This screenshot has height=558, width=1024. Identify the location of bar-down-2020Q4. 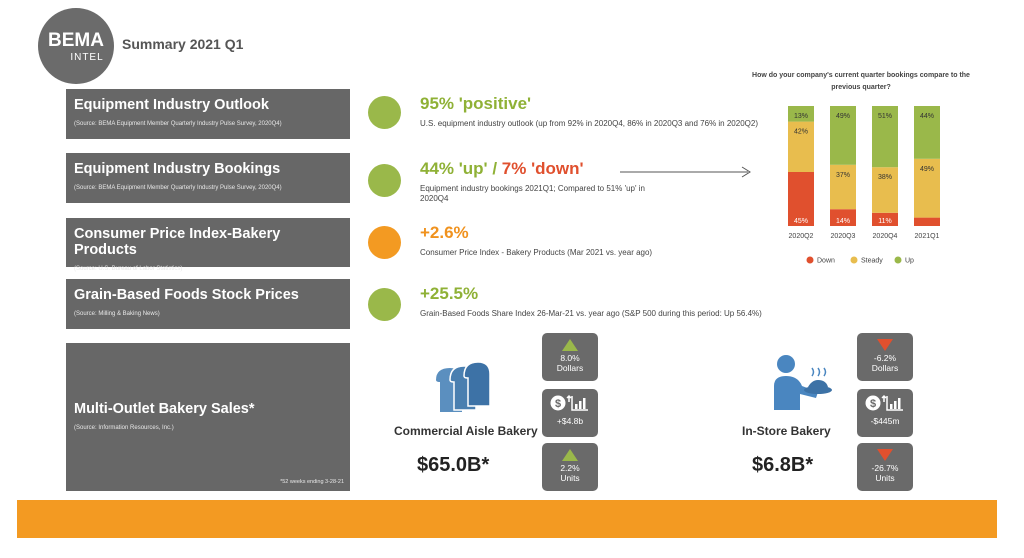
(885, 219).